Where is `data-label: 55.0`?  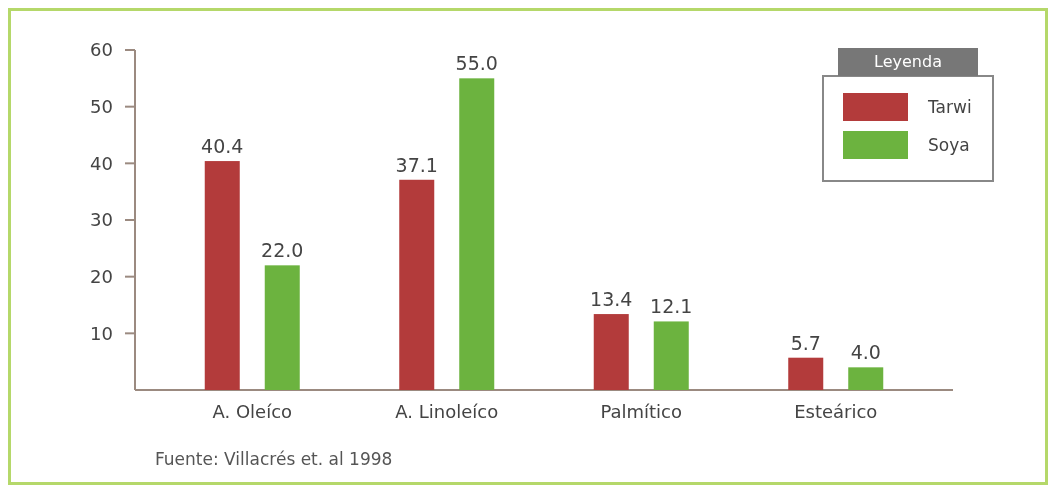
data-label: 55.0 is located at coordinates (476, 63).